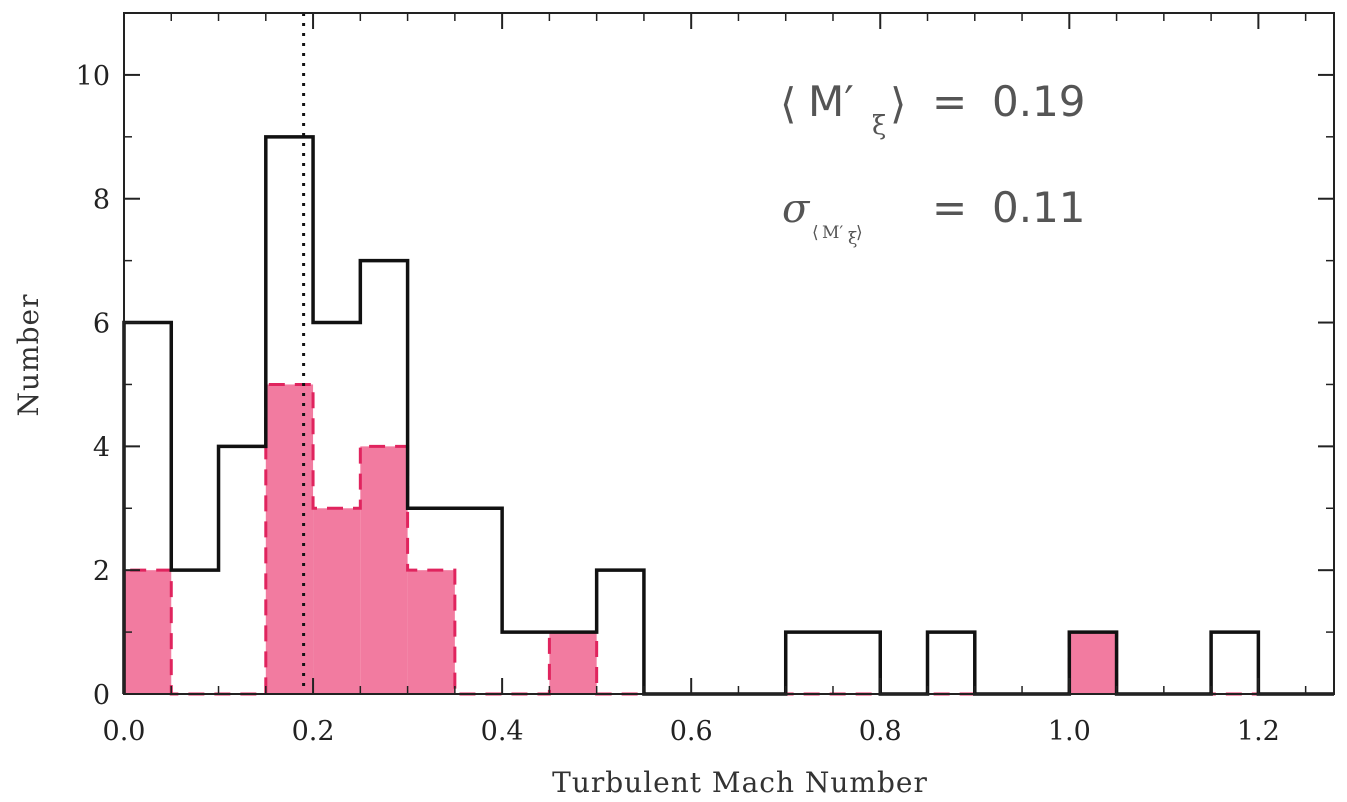  I want to click on mean-lhs-sub: ξ, so click(879, 126).